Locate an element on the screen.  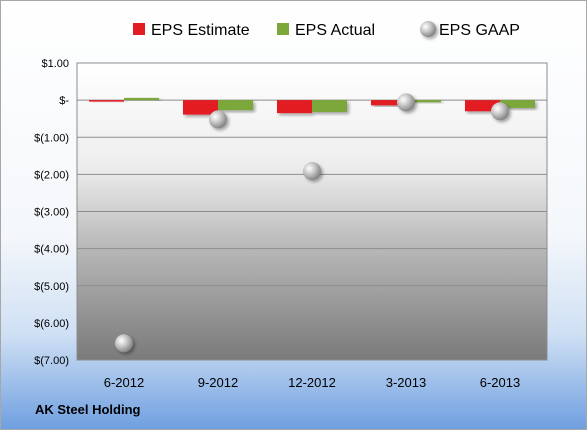
x-axis: 6-2012 9-2012 12-2012 3-2013 6-2013 is located at coordinates (312, 382).